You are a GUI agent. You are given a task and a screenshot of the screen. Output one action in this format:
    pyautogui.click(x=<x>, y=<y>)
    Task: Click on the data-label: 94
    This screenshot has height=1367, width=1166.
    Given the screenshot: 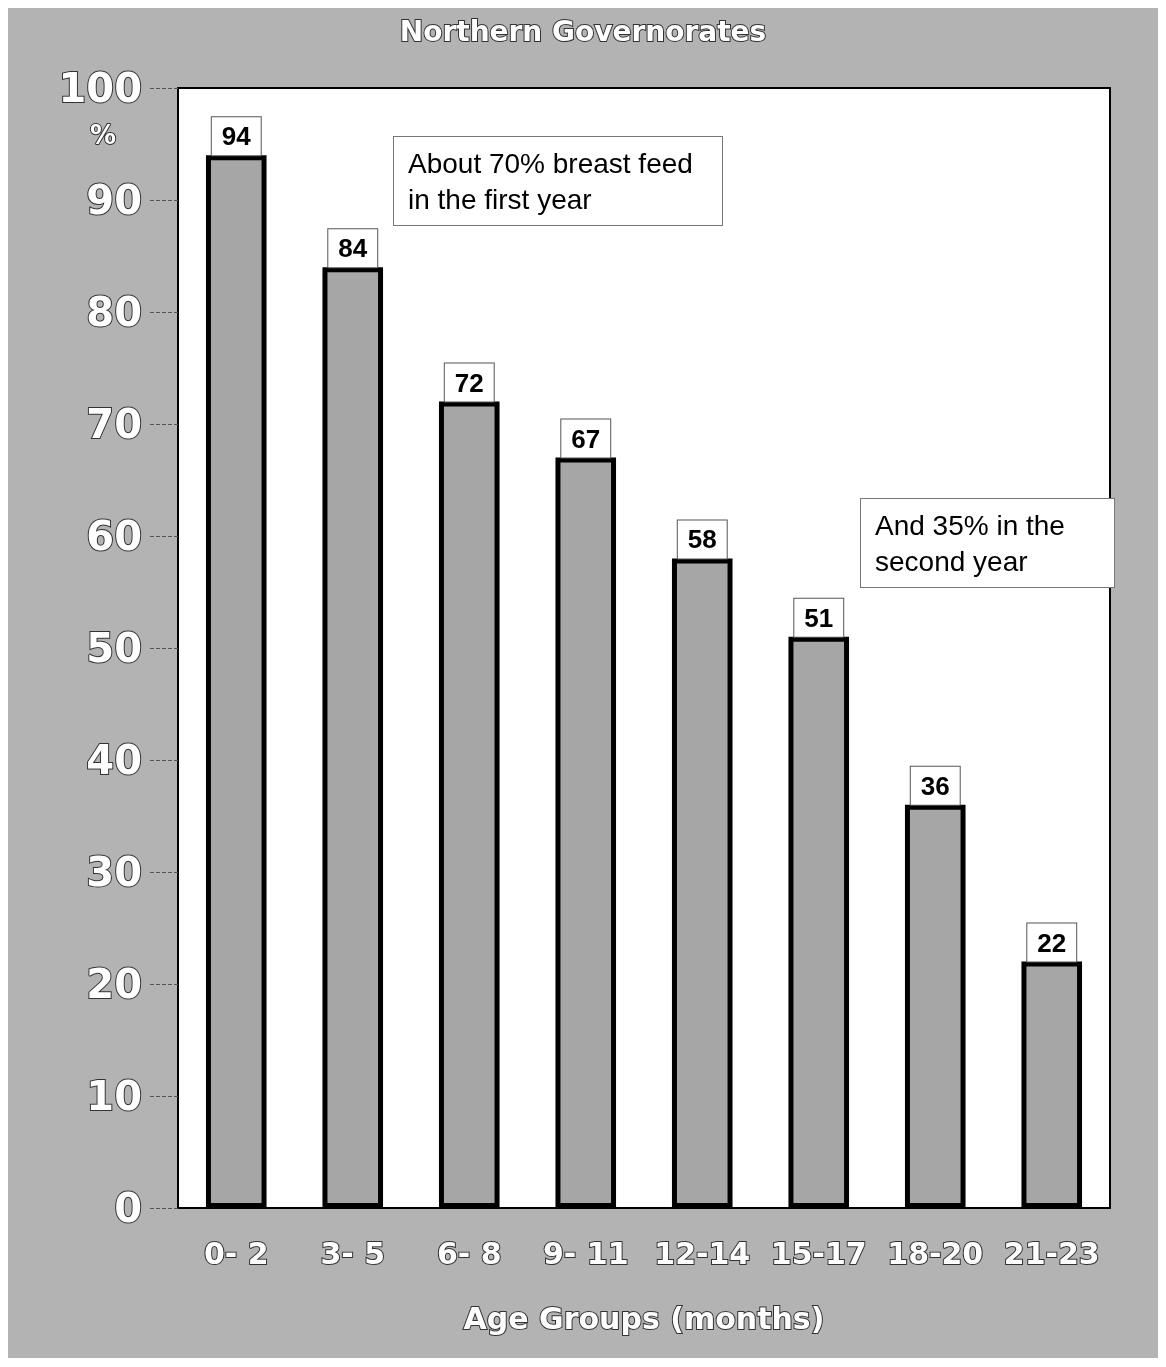 What is the action you would take?
    pyautogui.click(x=236, y=136)
    